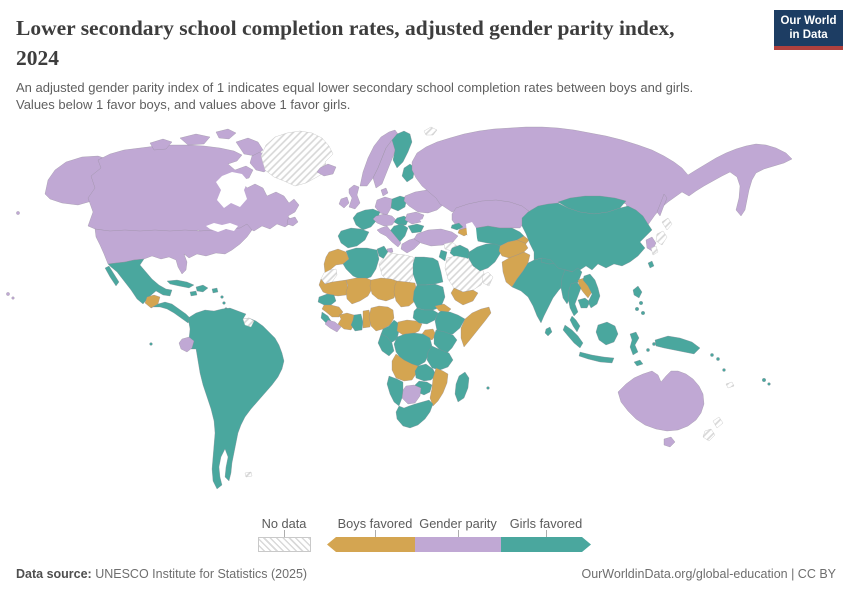  I want to click on region-cambodia, so click(584, 303).